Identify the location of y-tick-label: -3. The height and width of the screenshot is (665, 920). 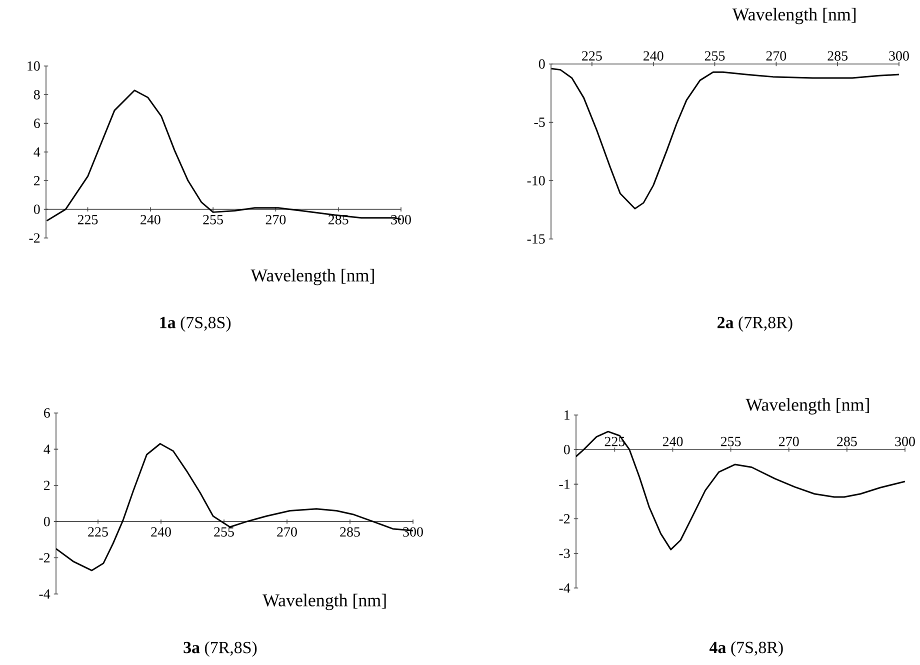
(564, 553).